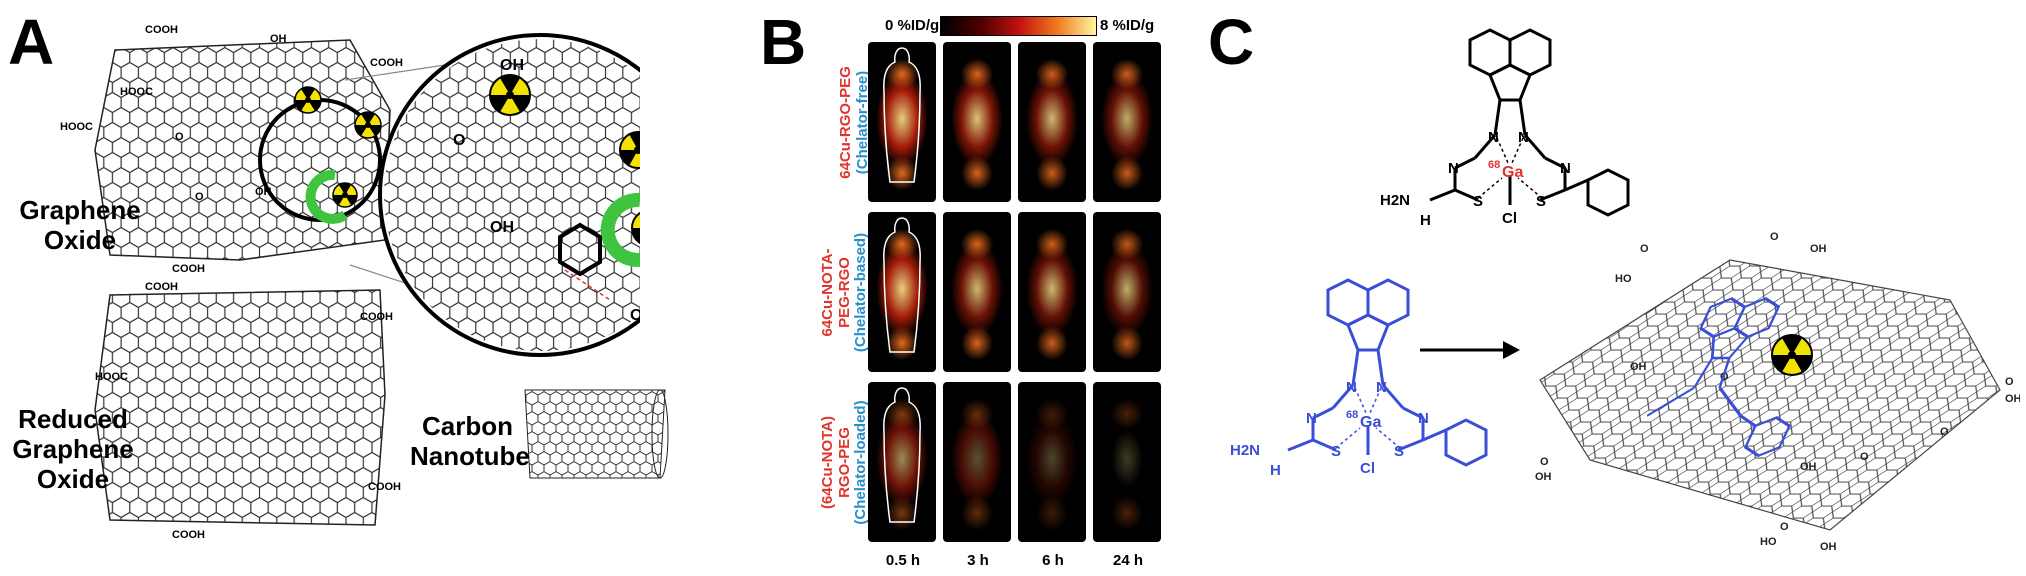 The image size is (2026, 576). What do you see at coordinates (31, 42) in the screenshot?
I see `panel-letter-a: A` at bounding box center [31, 42].